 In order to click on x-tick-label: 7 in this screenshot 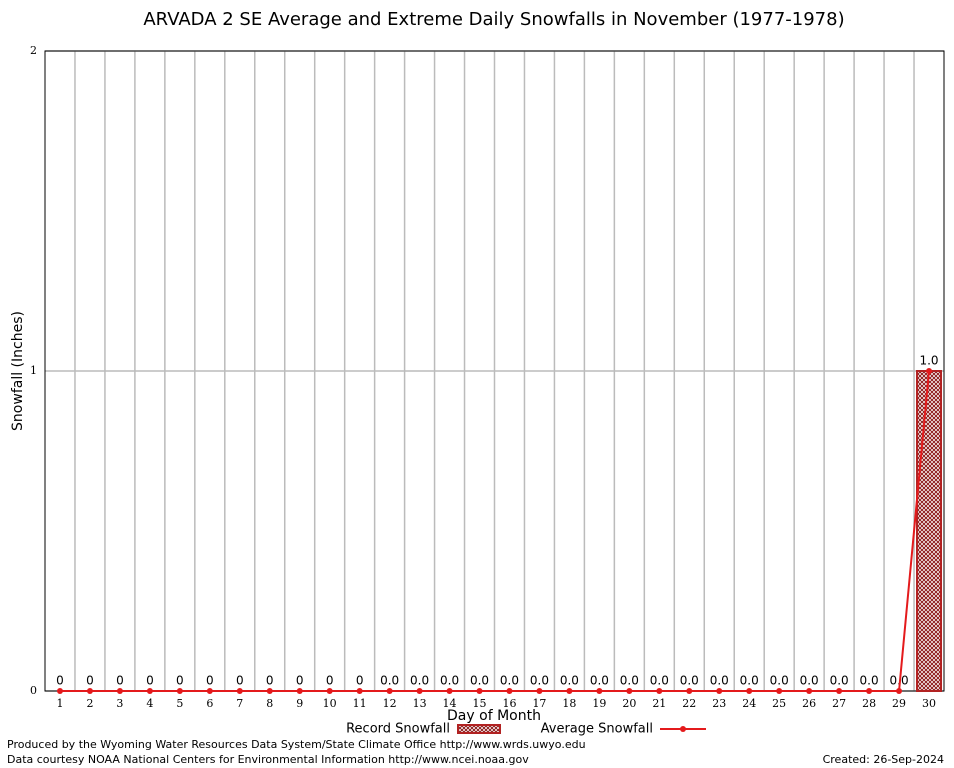, I will do `click(239, 703)`.